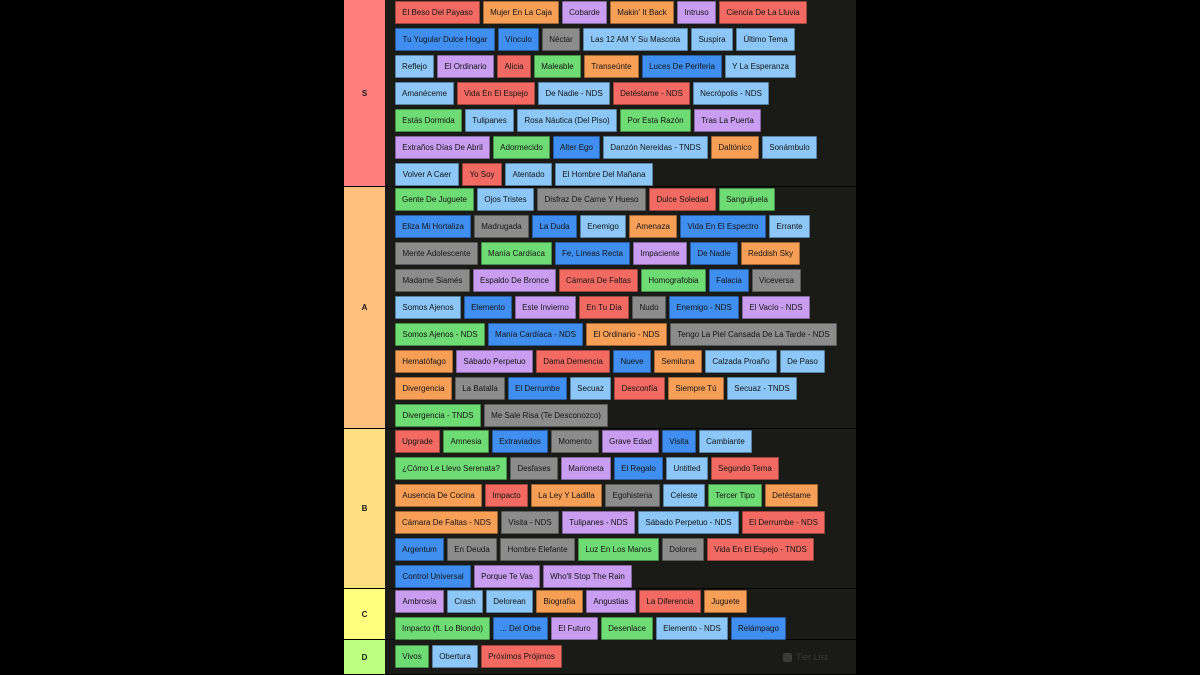 The height and width of the screenshot is (675, 1200). I want to click on song-chip: Visita, so click(679, 441).